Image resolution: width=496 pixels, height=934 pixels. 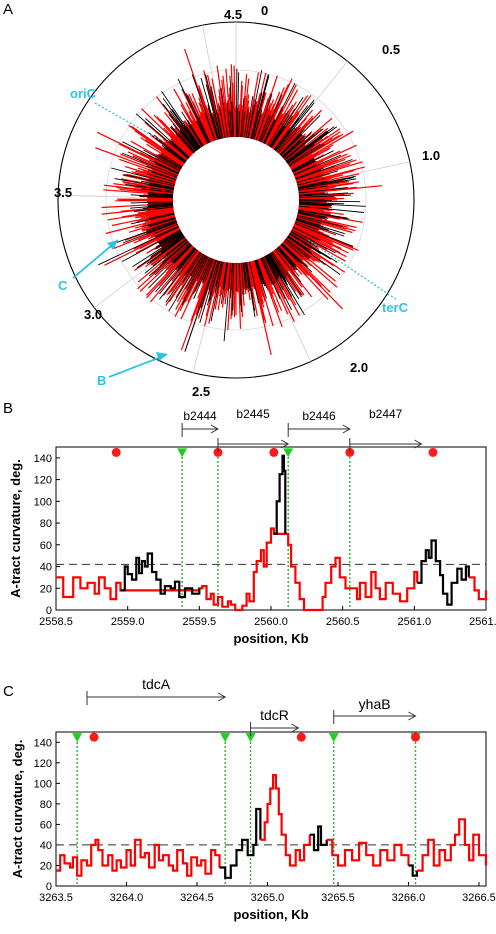 What do you see at coordinates (197, 898) in the screenshot?
I see `x-tick-label: 3264.5` at bounding box center [197, 898].